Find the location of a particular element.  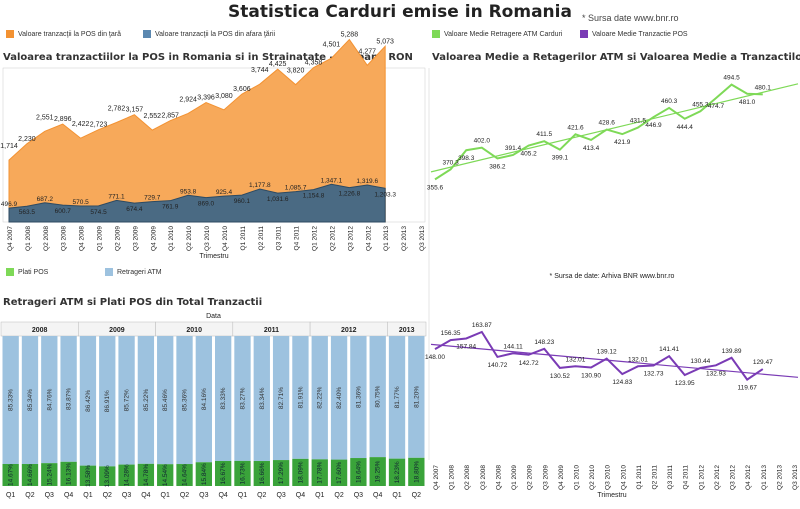

area-data-label-domestic: 2,896 is located at coordinates (63, 119).